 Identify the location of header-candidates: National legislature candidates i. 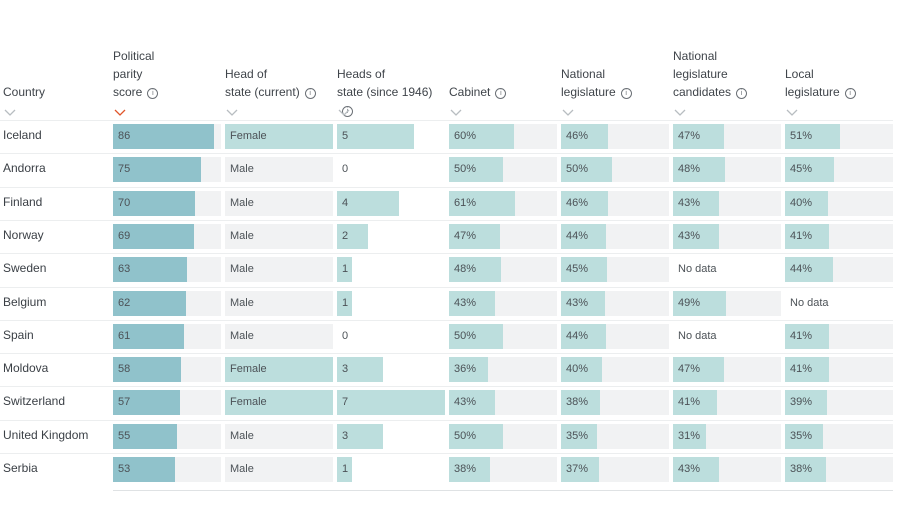
(727, 74).